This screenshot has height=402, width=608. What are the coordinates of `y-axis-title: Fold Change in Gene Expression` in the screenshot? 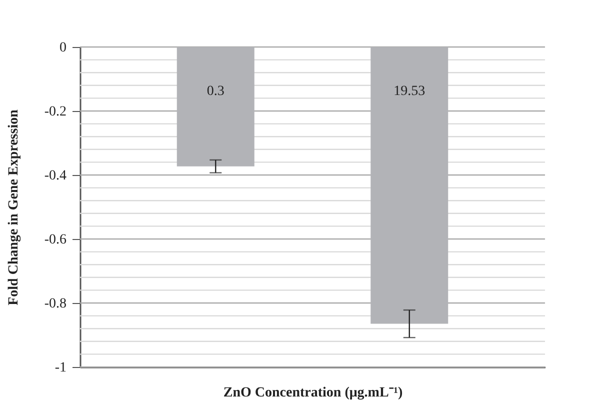 It's located at (14, 207).